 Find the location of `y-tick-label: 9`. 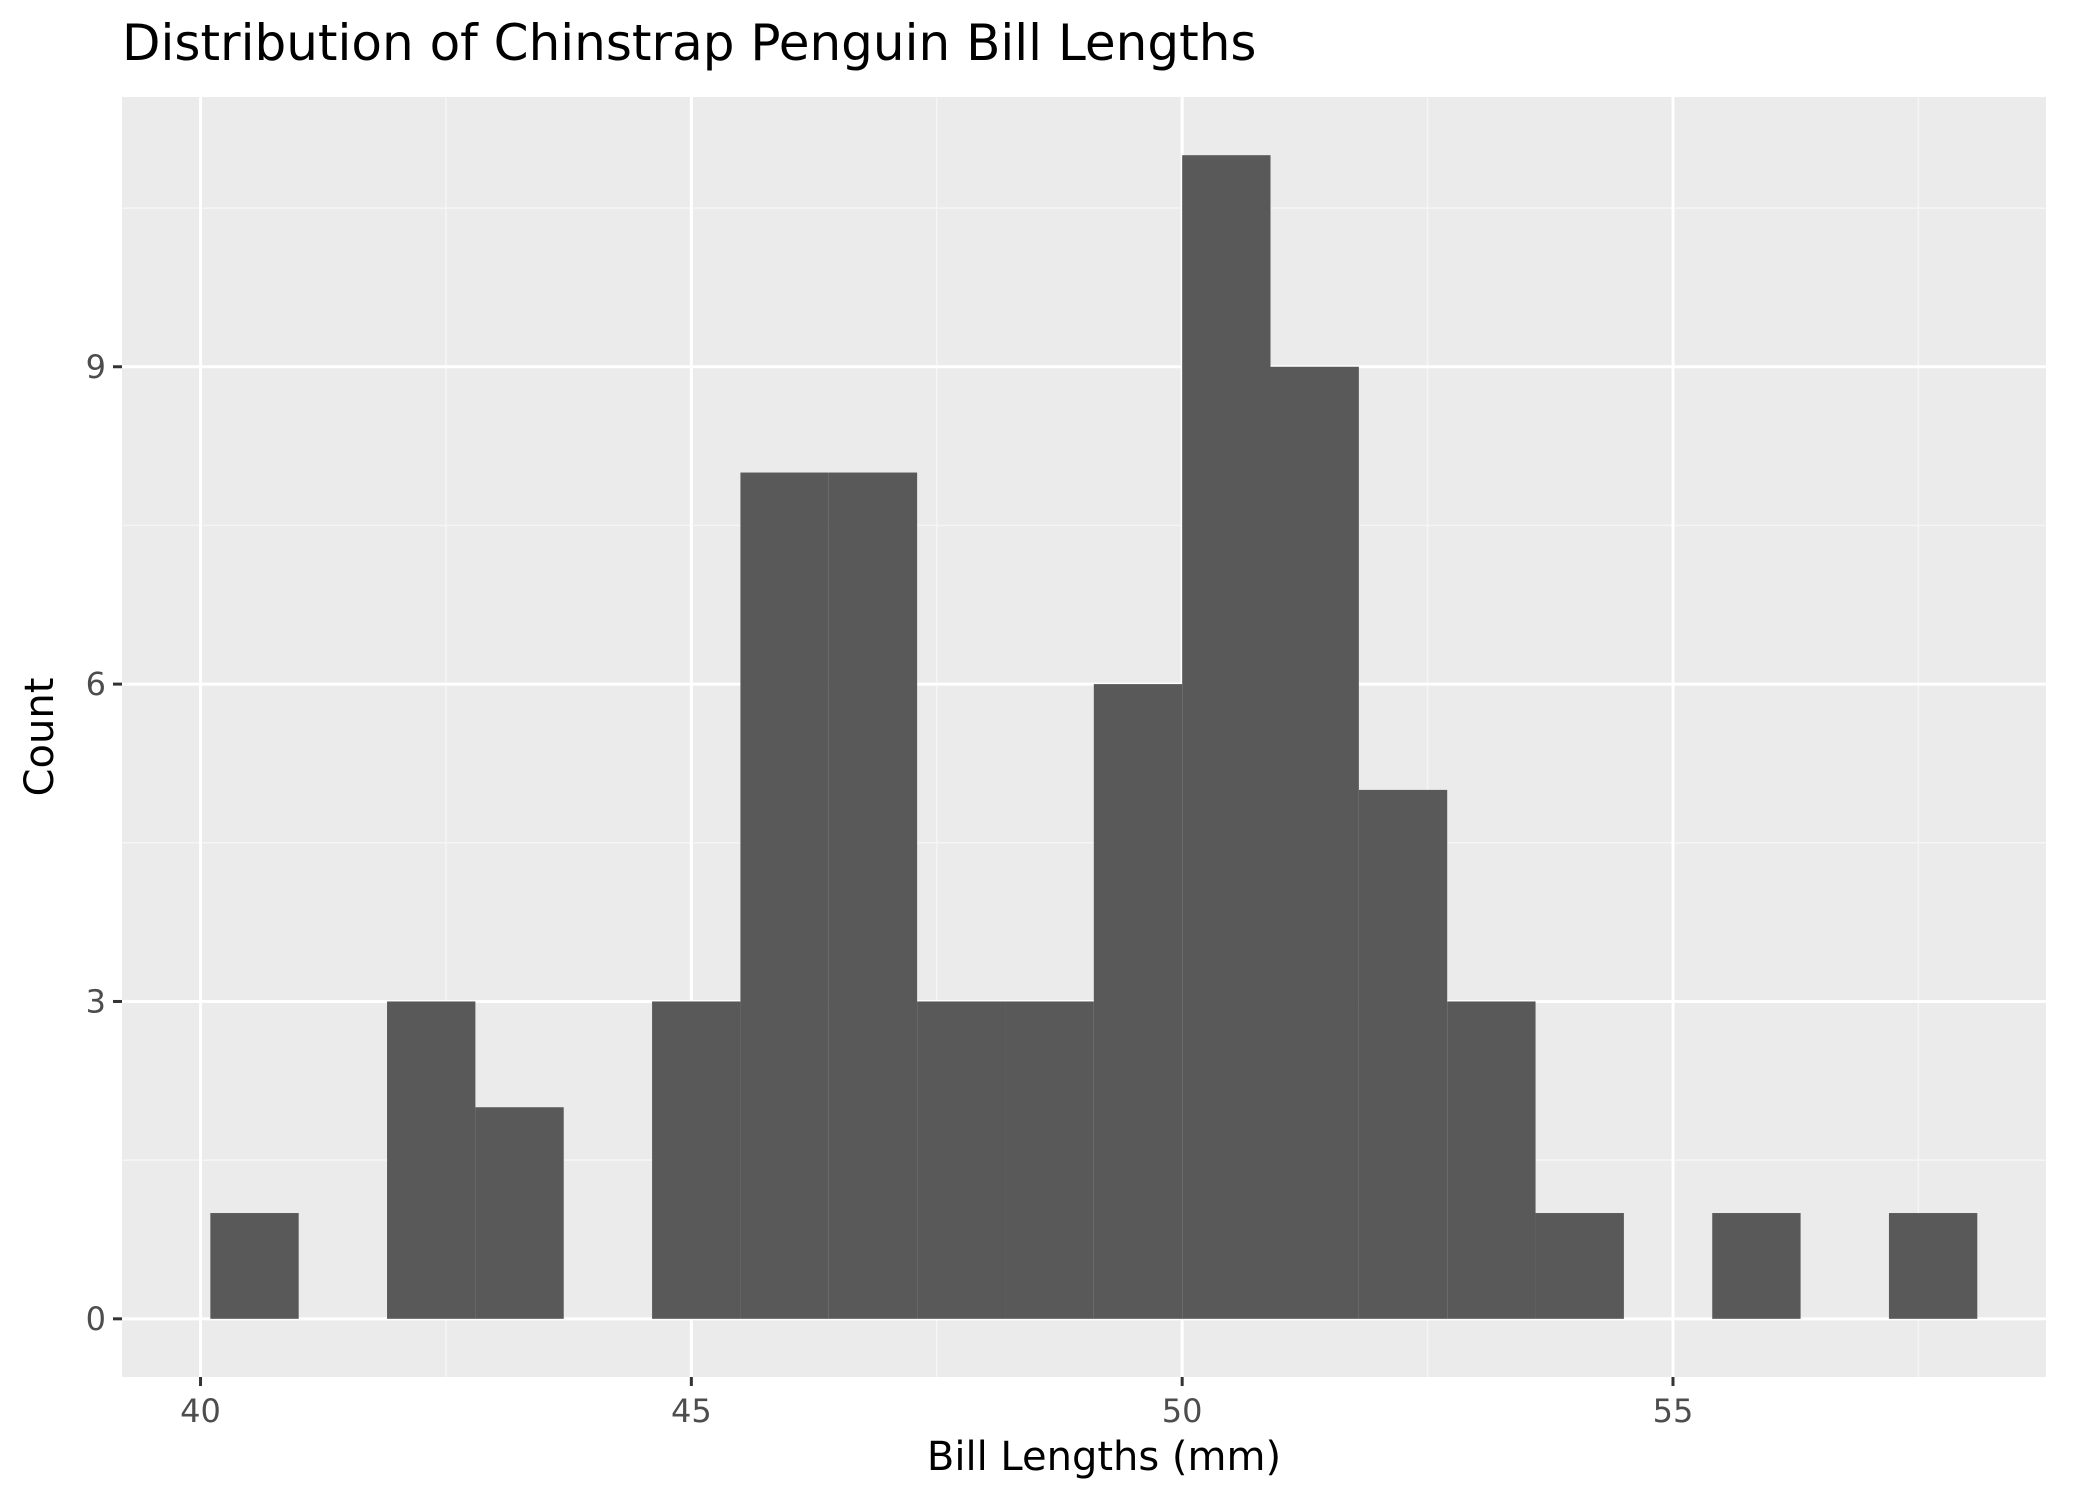

y-tick-label: 9 is located at coordinates (96, 367).